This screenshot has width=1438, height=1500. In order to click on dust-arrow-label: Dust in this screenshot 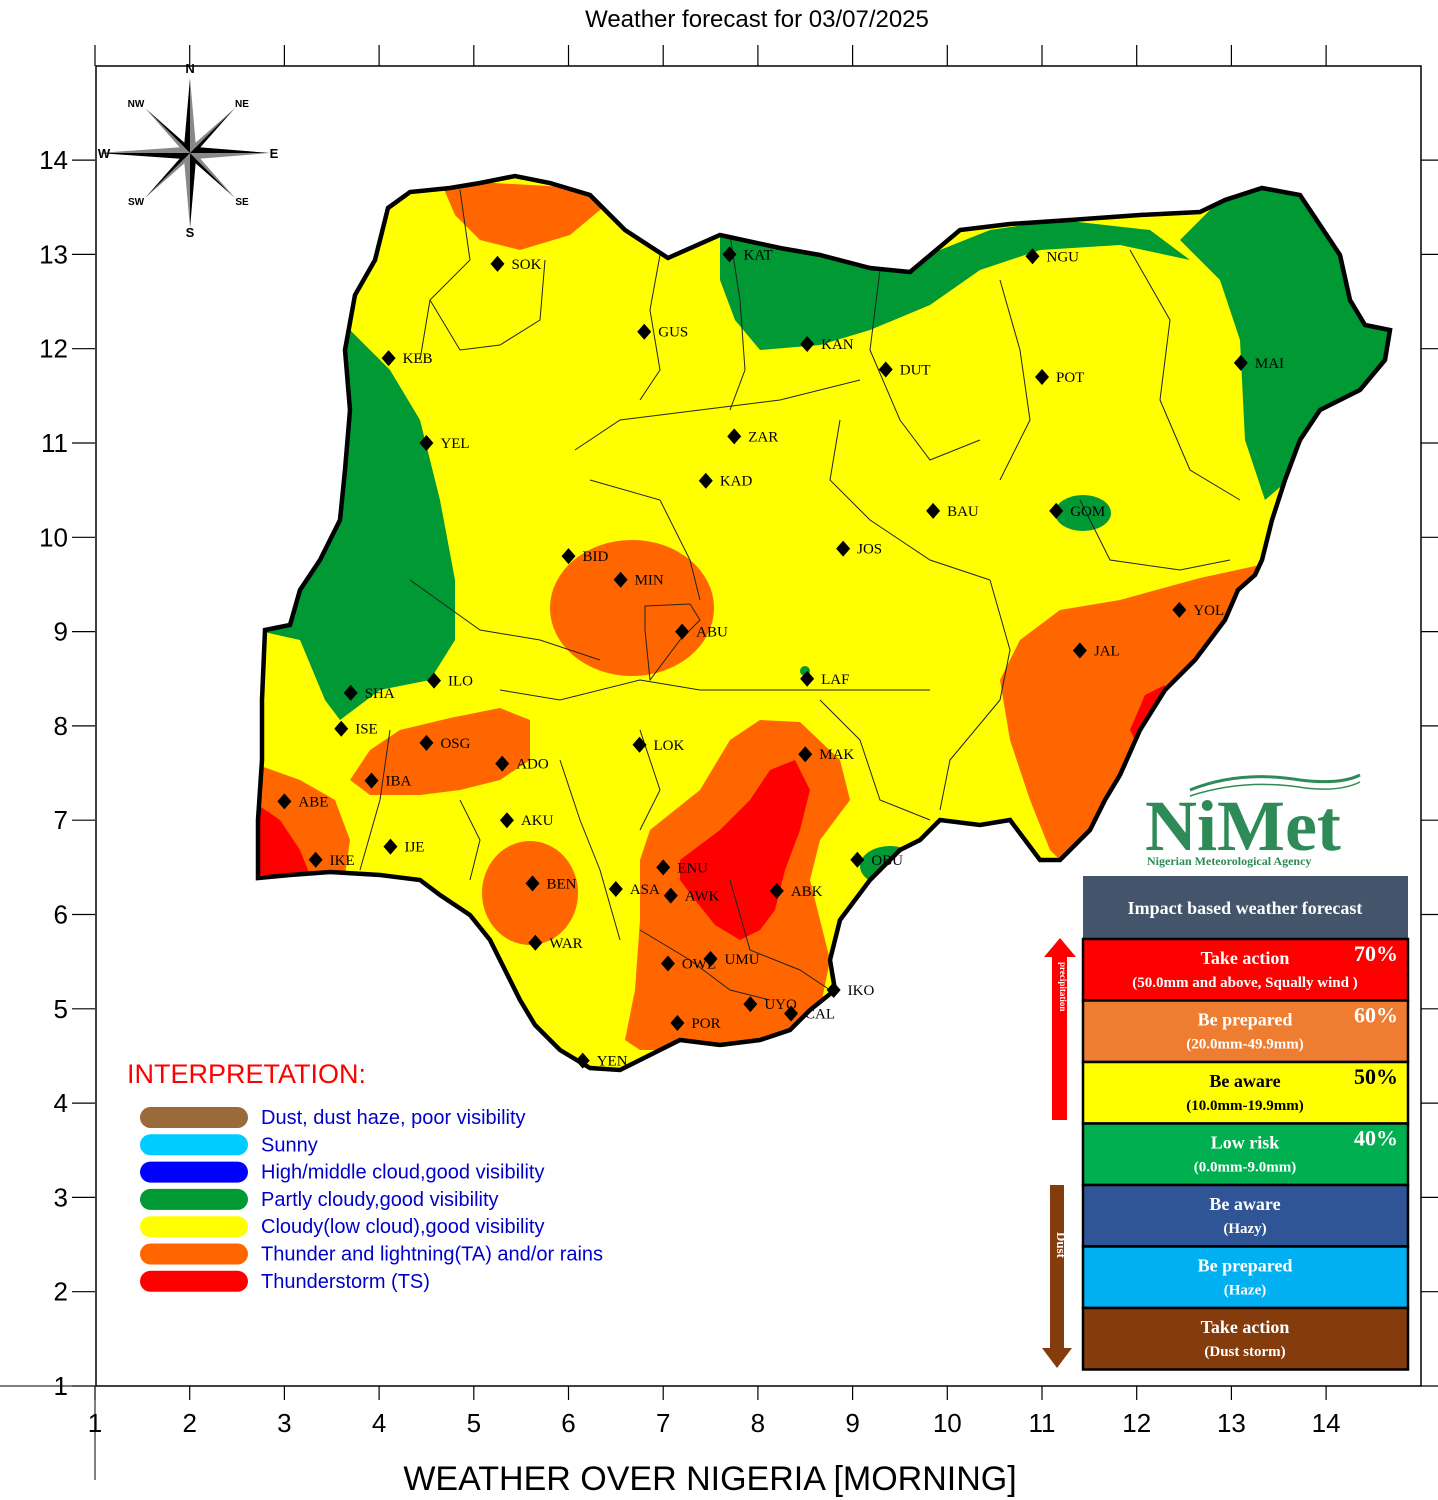, I will do `click(1061, 1245)`.